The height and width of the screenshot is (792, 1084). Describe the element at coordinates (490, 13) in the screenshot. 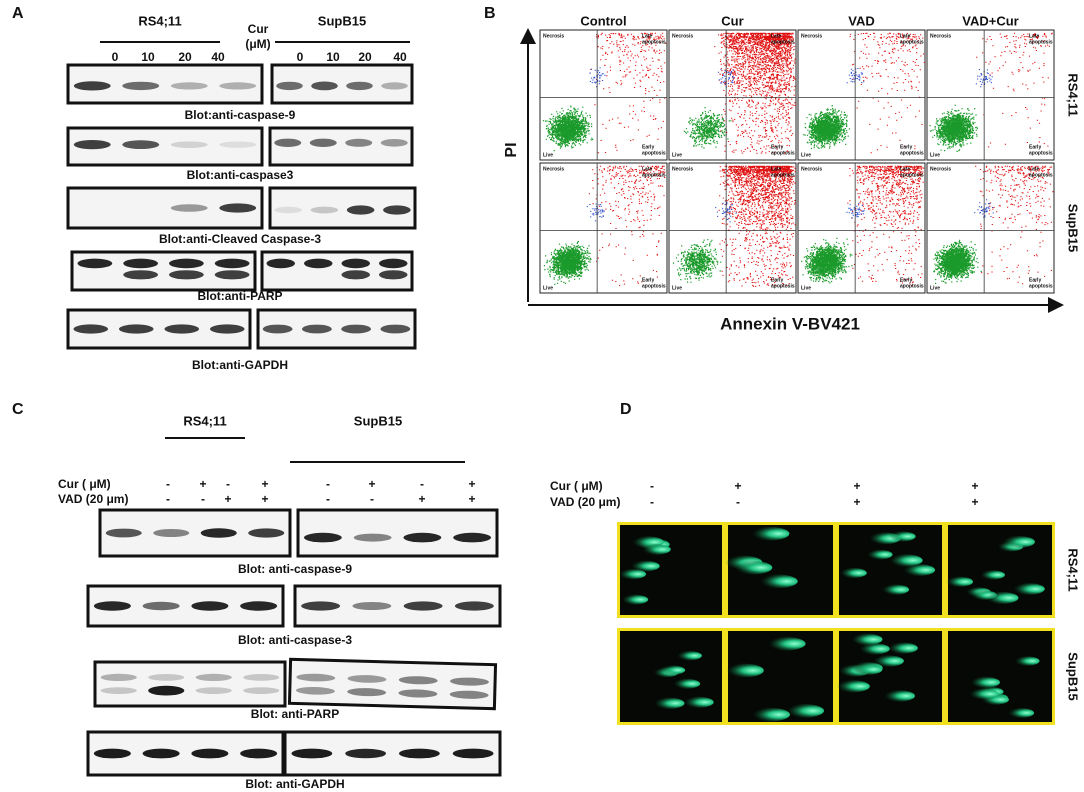

I see `panel-label: B` at that location.